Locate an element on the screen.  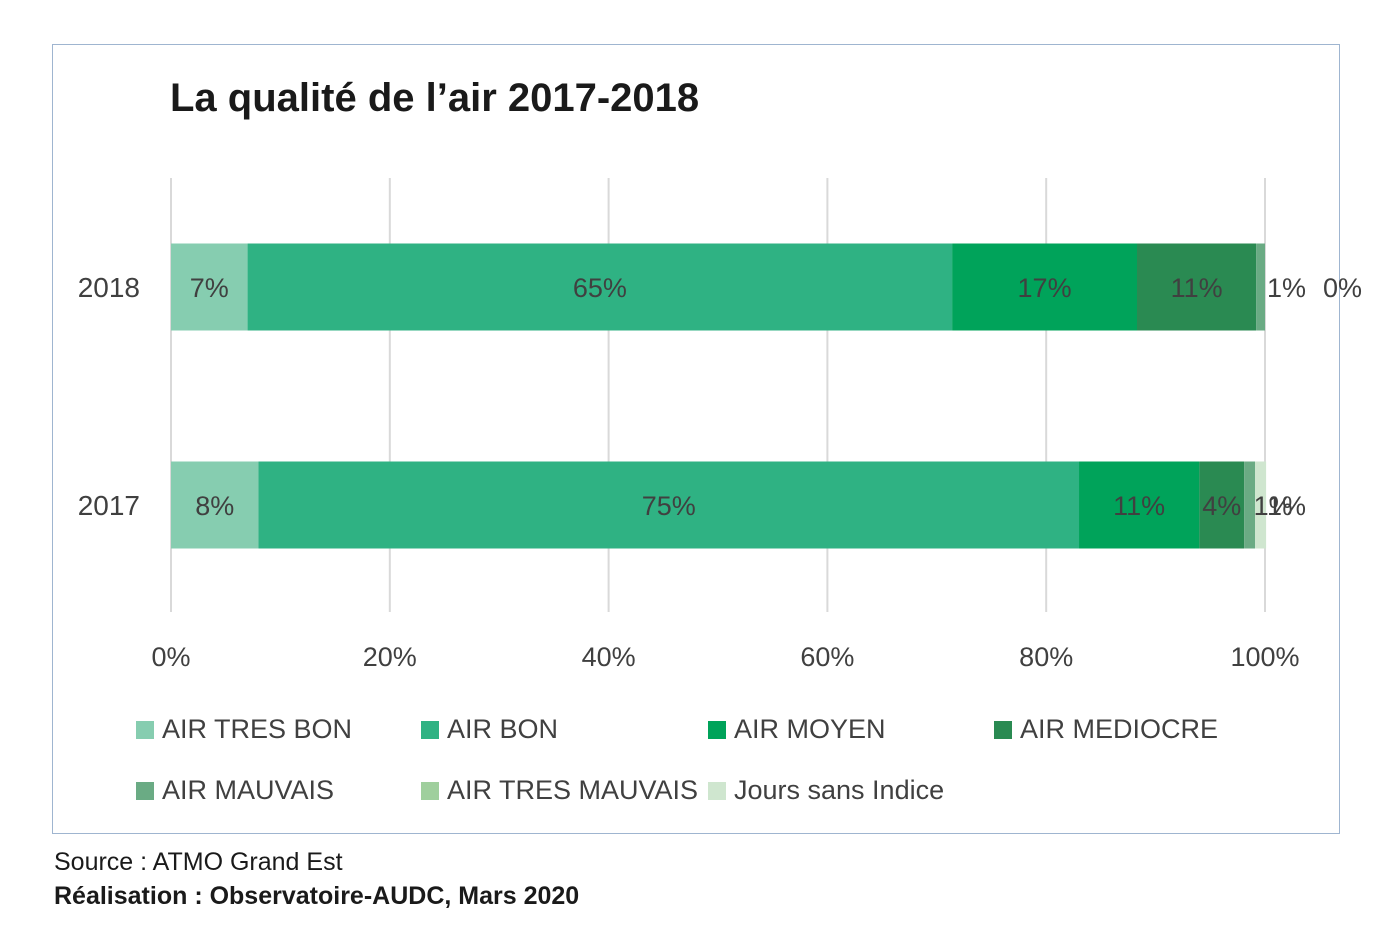
legend-label: AIR MOYEN is located at coordinates (810, 729).